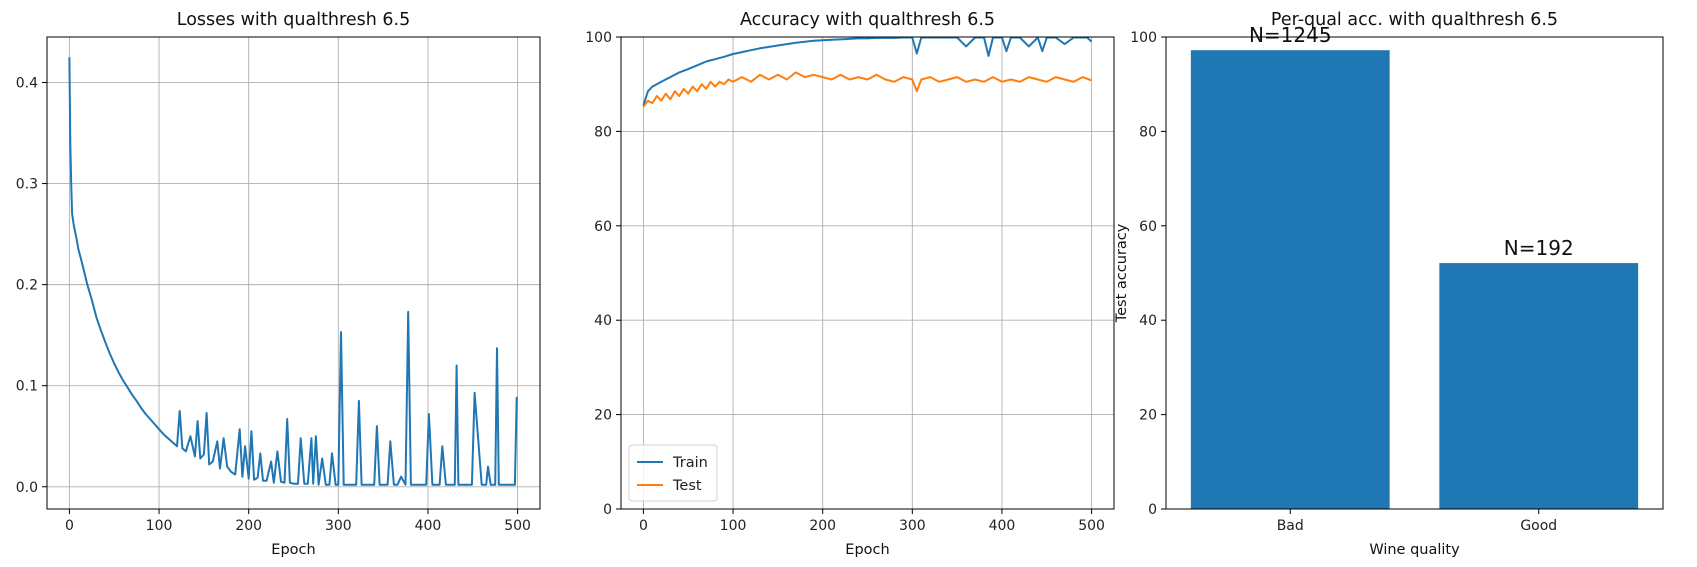  What do you see at coordinates (867, 89) in the screenshot?
I see `series-line-test` at bounding box center [867, 89].